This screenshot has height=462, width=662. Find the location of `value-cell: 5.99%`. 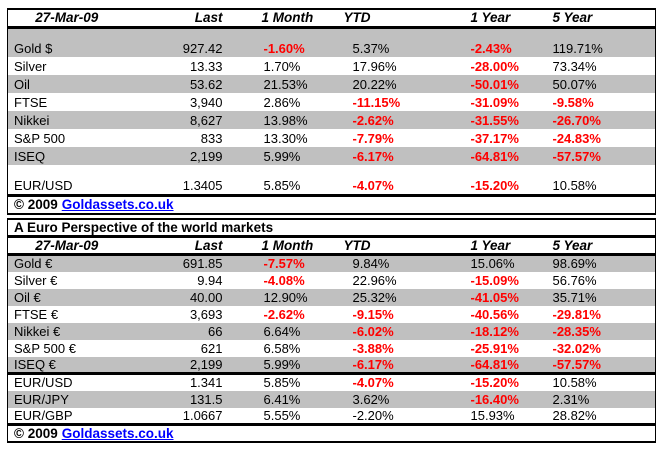

value-cell: 5.99% is located at coordinates (282, 364).